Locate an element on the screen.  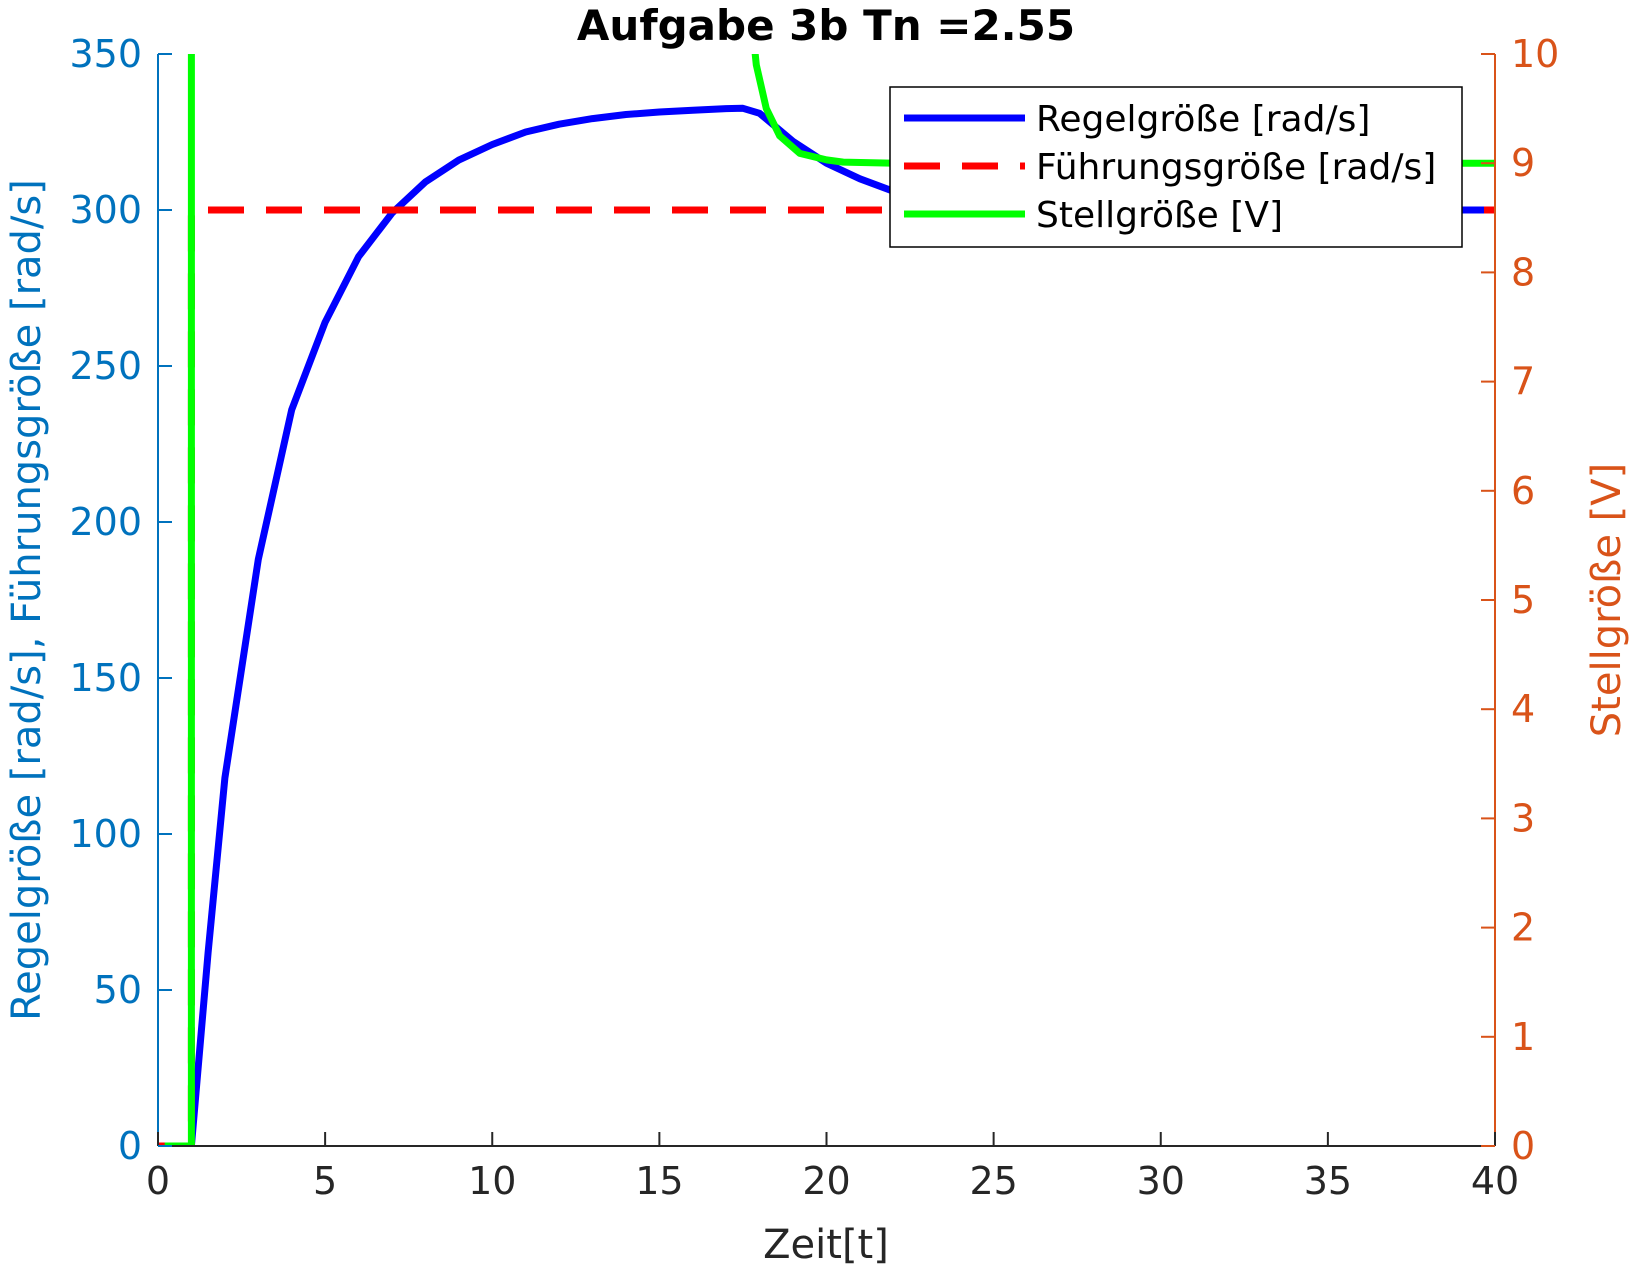
x-tick-label: 15 is located at coordinates (659, 1181).